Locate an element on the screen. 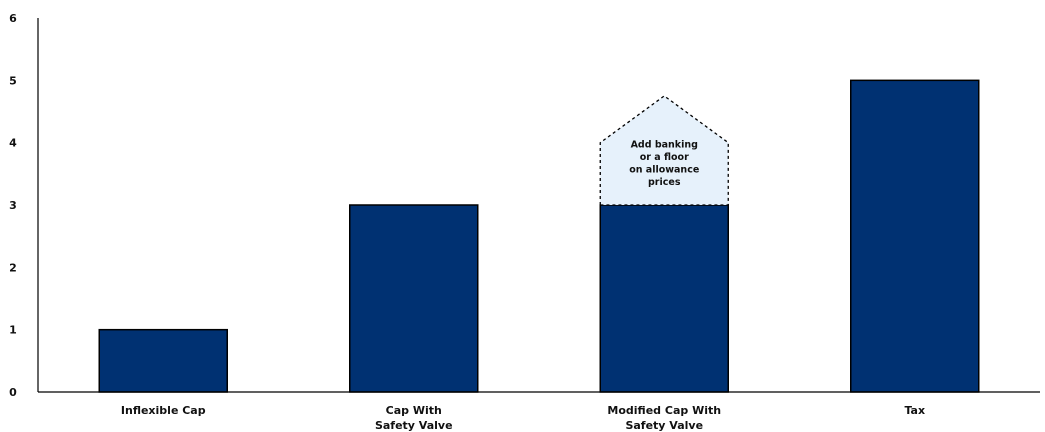  y-tick-label-2: 2 is located at coordinates (13, 267).